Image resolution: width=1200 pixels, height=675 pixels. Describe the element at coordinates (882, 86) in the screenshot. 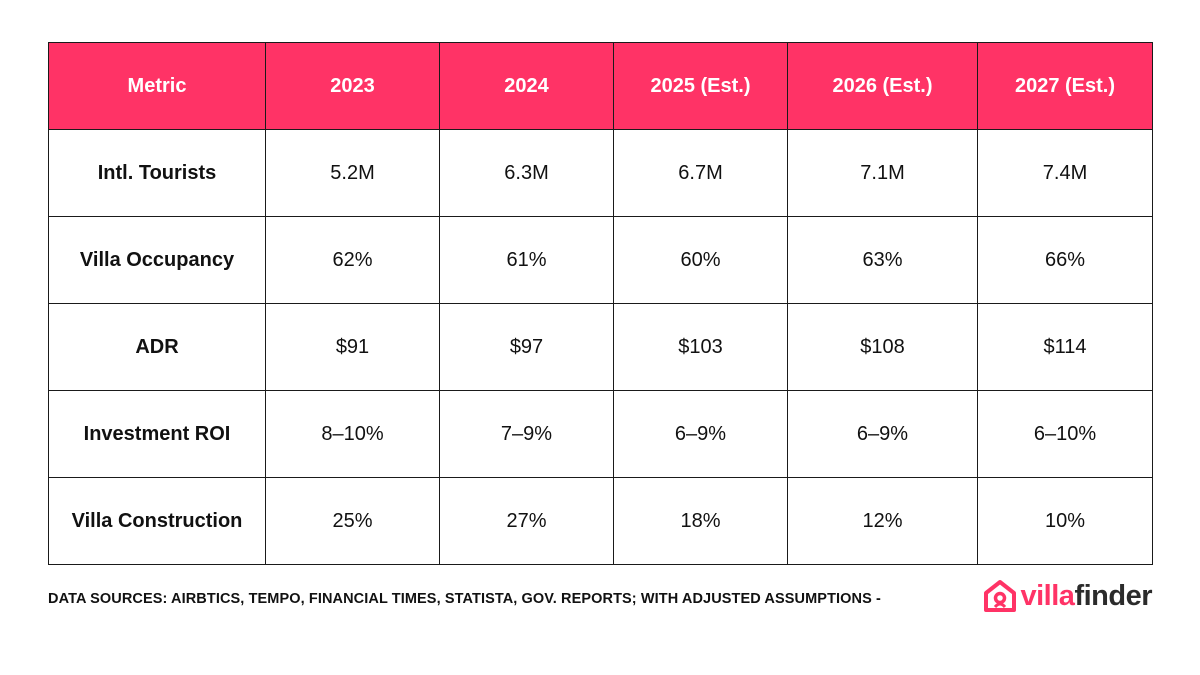

I see `column-header-2026: 2026 (Est.)` at that location.